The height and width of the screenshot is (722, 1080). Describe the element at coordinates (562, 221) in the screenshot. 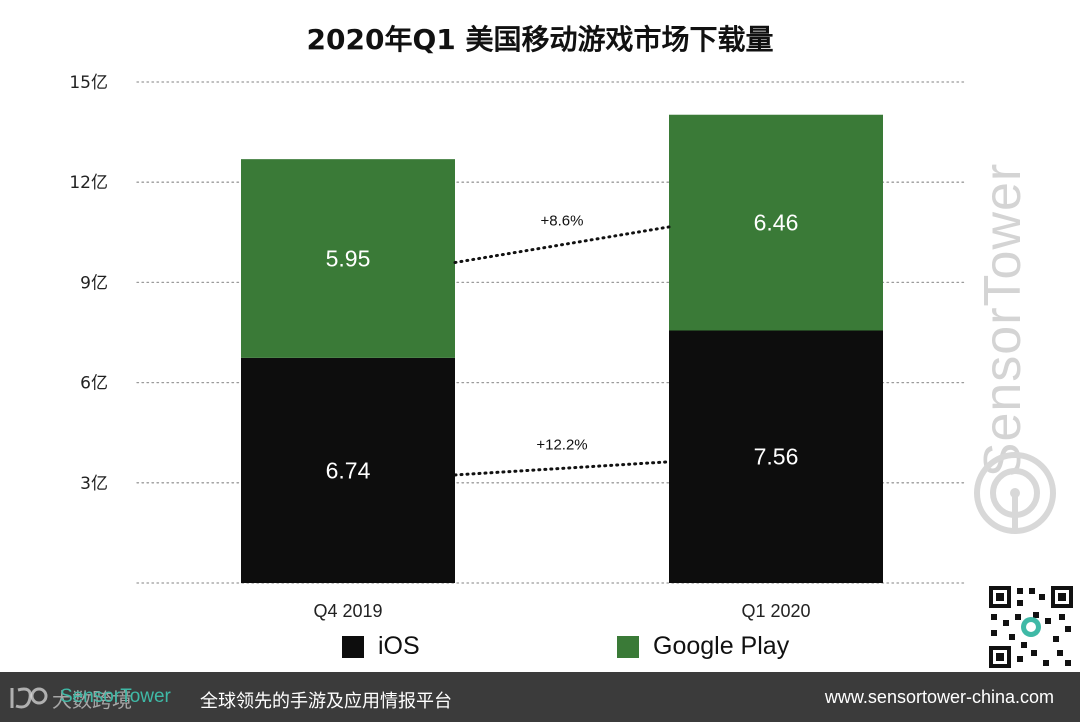

I see `growth-label-0: +8.6%` at that location.